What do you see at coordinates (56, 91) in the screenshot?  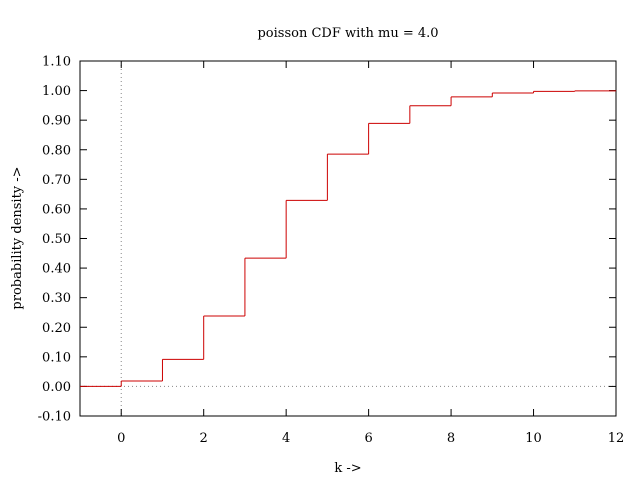 I see `y-tick-label: 1.00` at bounding box center [56, 91].